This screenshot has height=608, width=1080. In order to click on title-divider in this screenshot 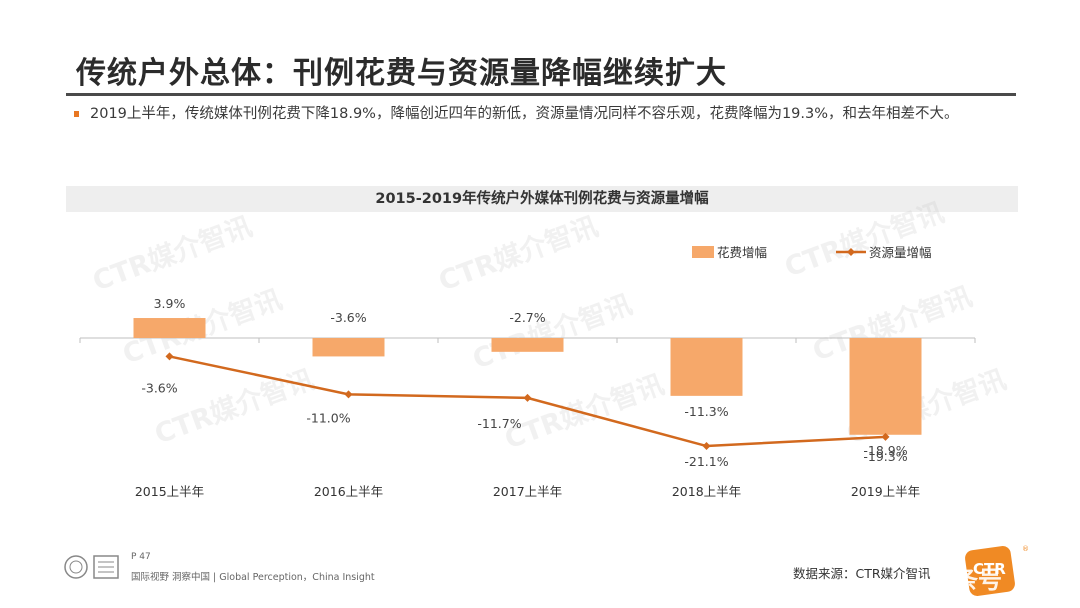, I will do `click(541, 94)`.